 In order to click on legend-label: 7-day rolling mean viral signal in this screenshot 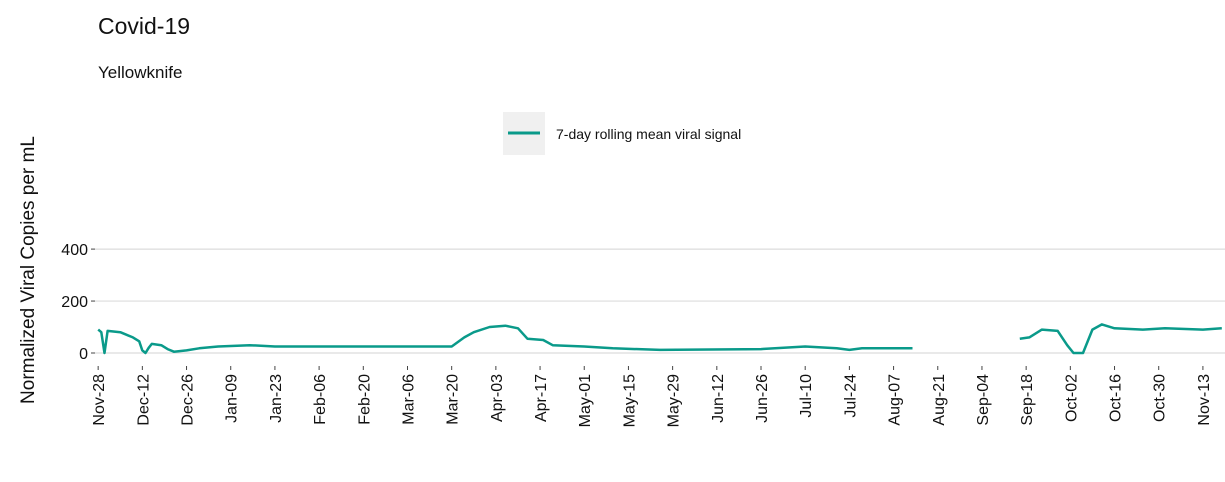, I will do `click(648, 134)`.